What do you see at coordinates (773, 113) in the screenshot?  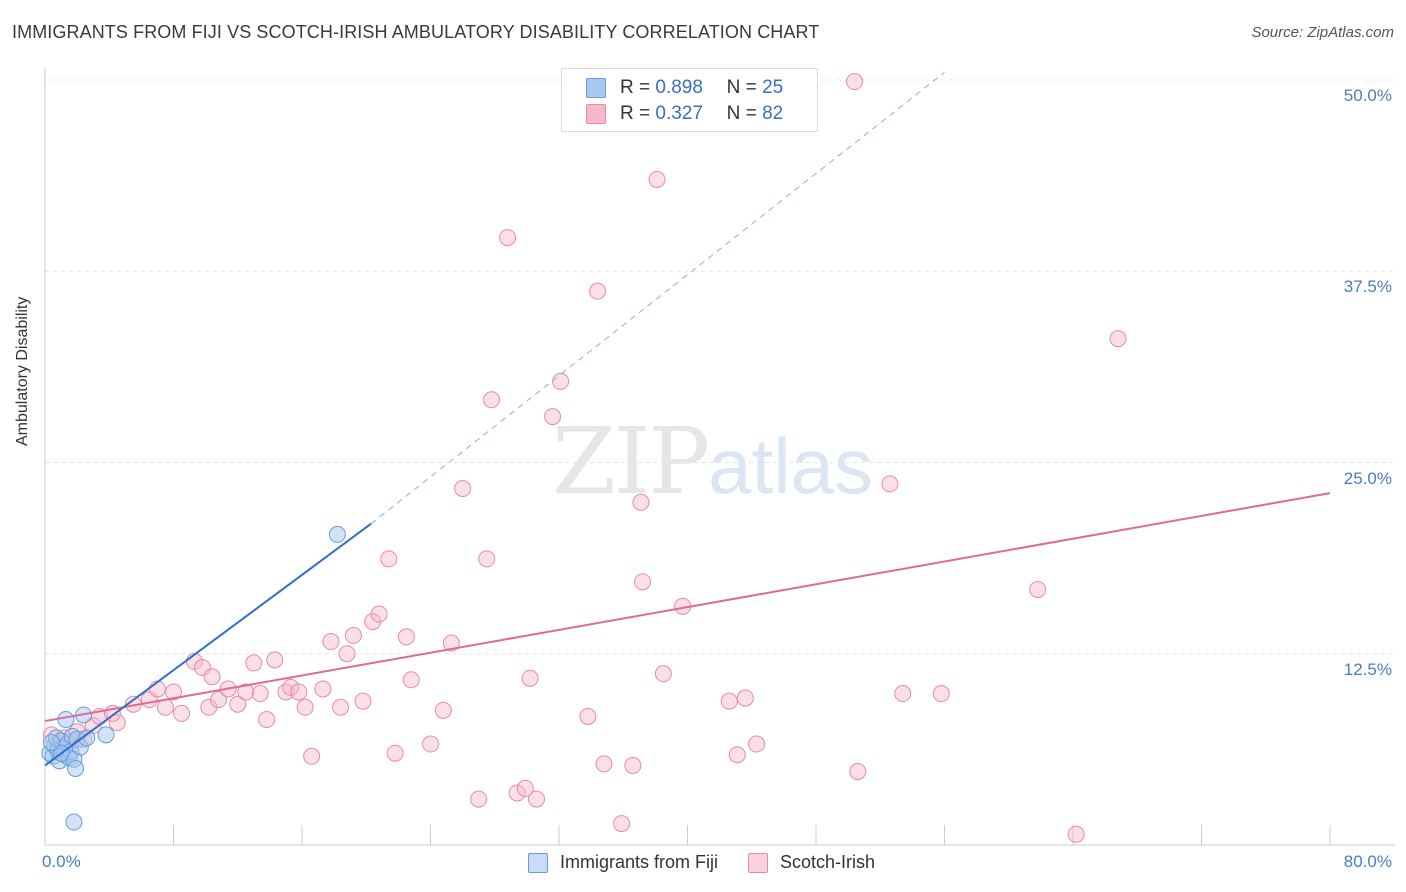 I see `n-value: 82` at bounding box center [773, 113].